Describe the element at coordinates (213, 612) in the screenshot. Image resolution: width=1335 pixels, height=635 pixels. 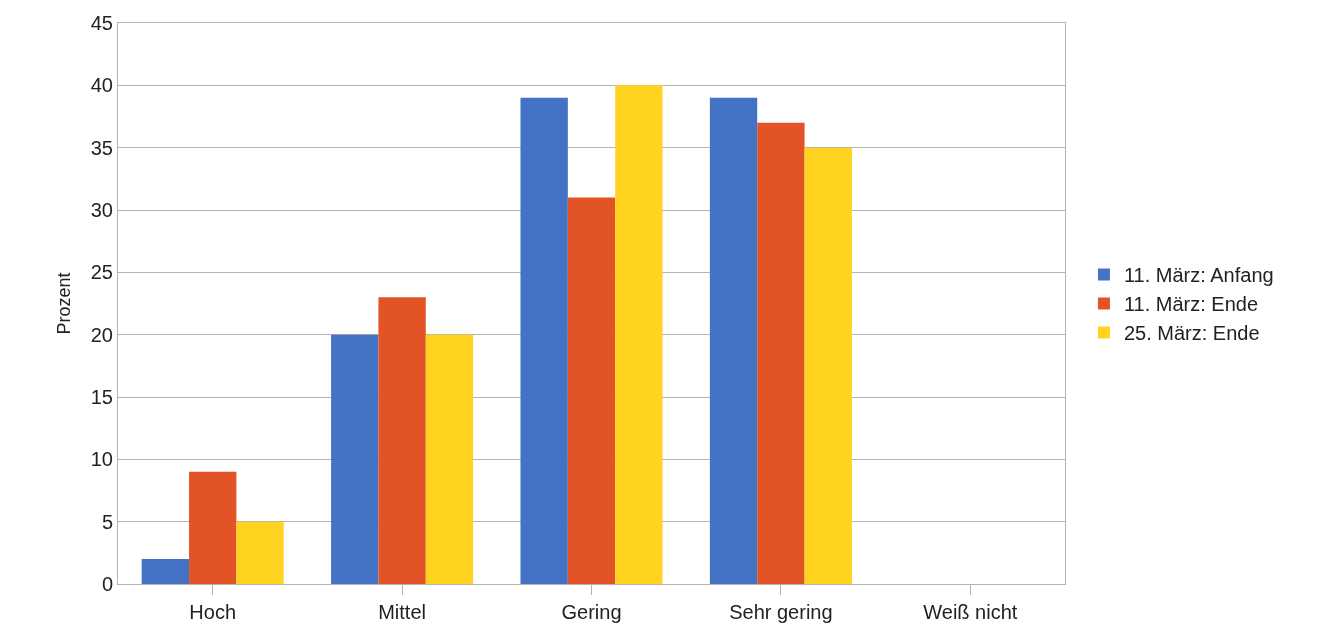
I see `x-tick-label: Hoch` at that location.